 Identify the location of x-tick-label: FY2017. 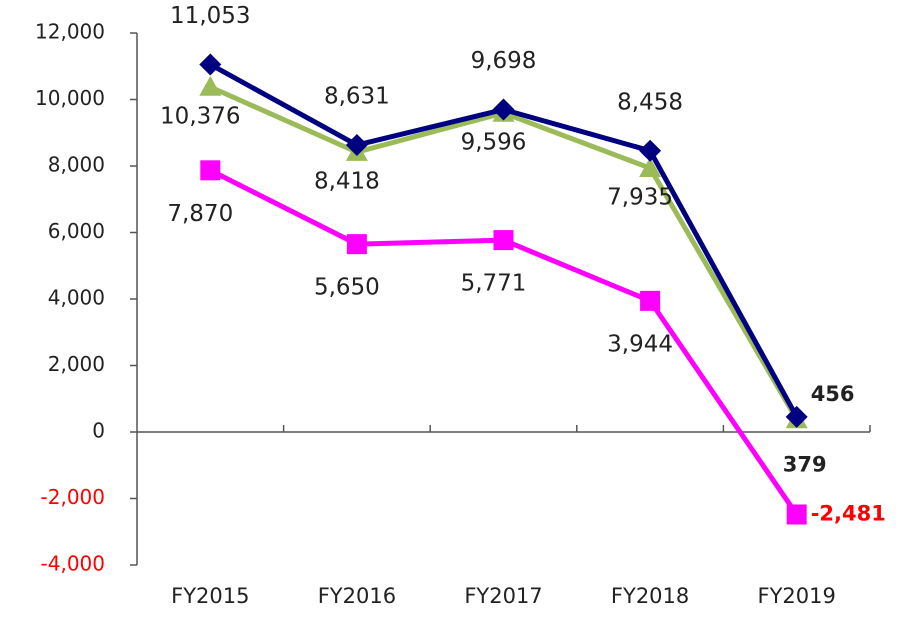
(503, 596).